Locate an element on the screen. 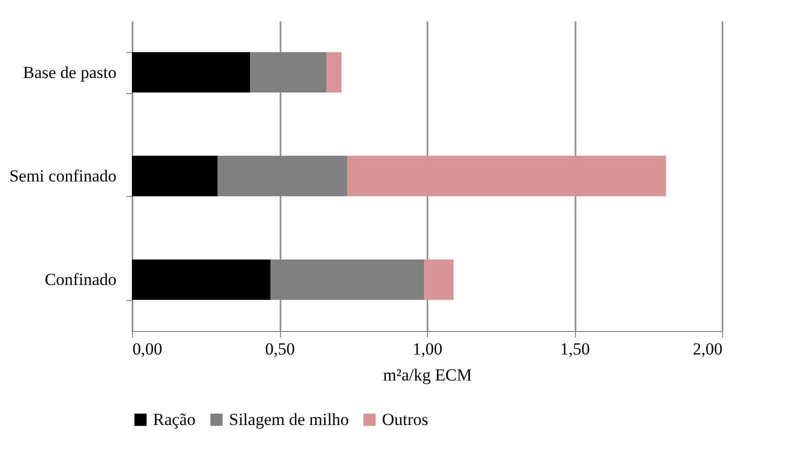 The height and width of the screenshot is (455, 787). y-tick-label: Confinado is located at coordinates (80, 280).